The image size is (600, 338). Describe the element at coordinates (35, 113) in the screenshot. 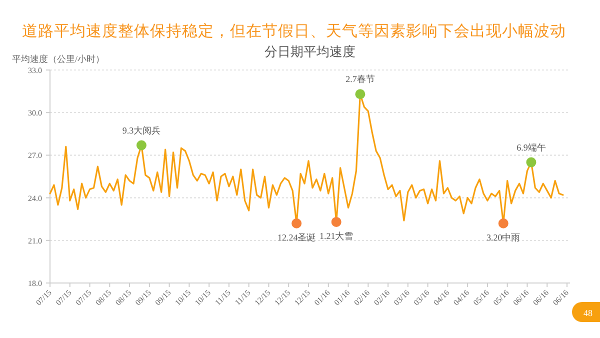

I see `y-tick-label: 30.0` at that location.